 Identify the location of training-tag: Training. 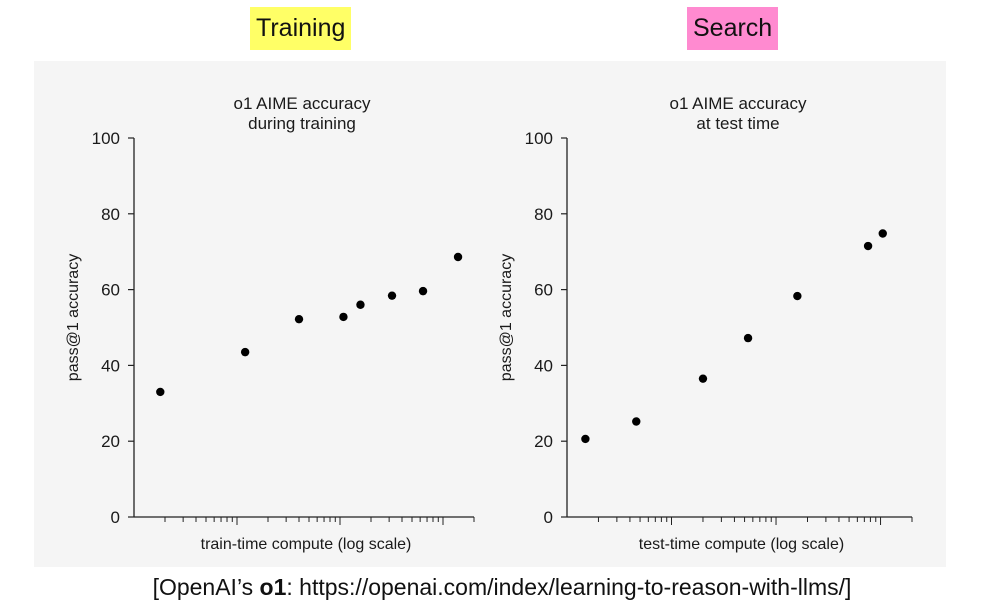
(301, 28).